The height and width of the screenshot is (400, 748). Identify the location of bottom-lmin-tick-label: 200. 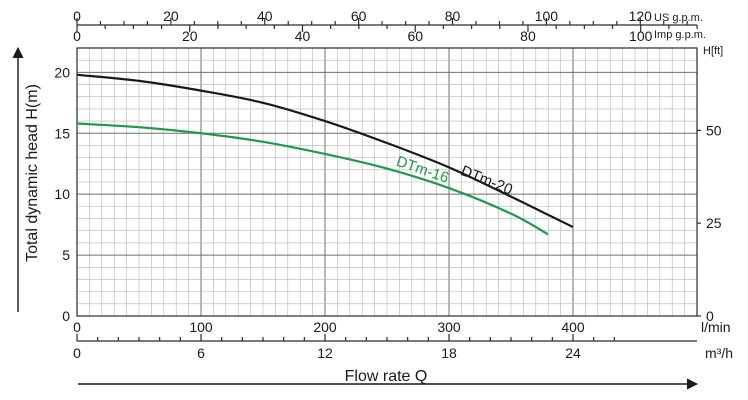
(325, 327).